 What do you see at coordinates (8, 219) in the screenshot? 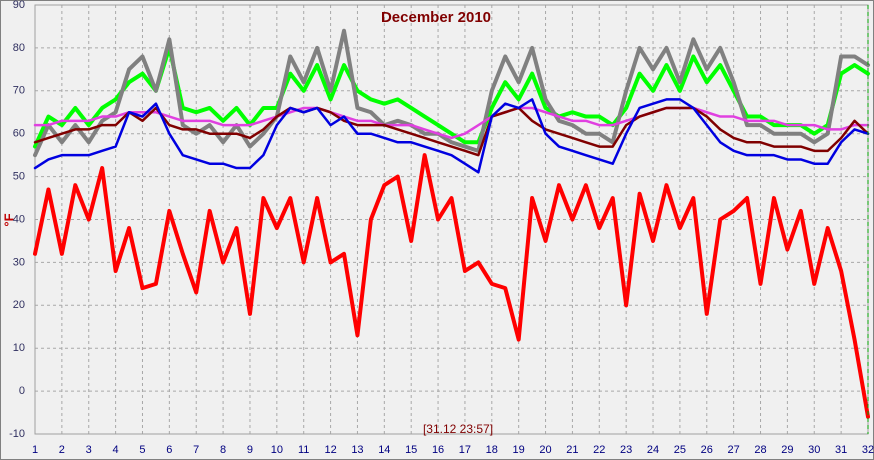
I see `y-axis-label: °F` at bounding box center [8, 219].